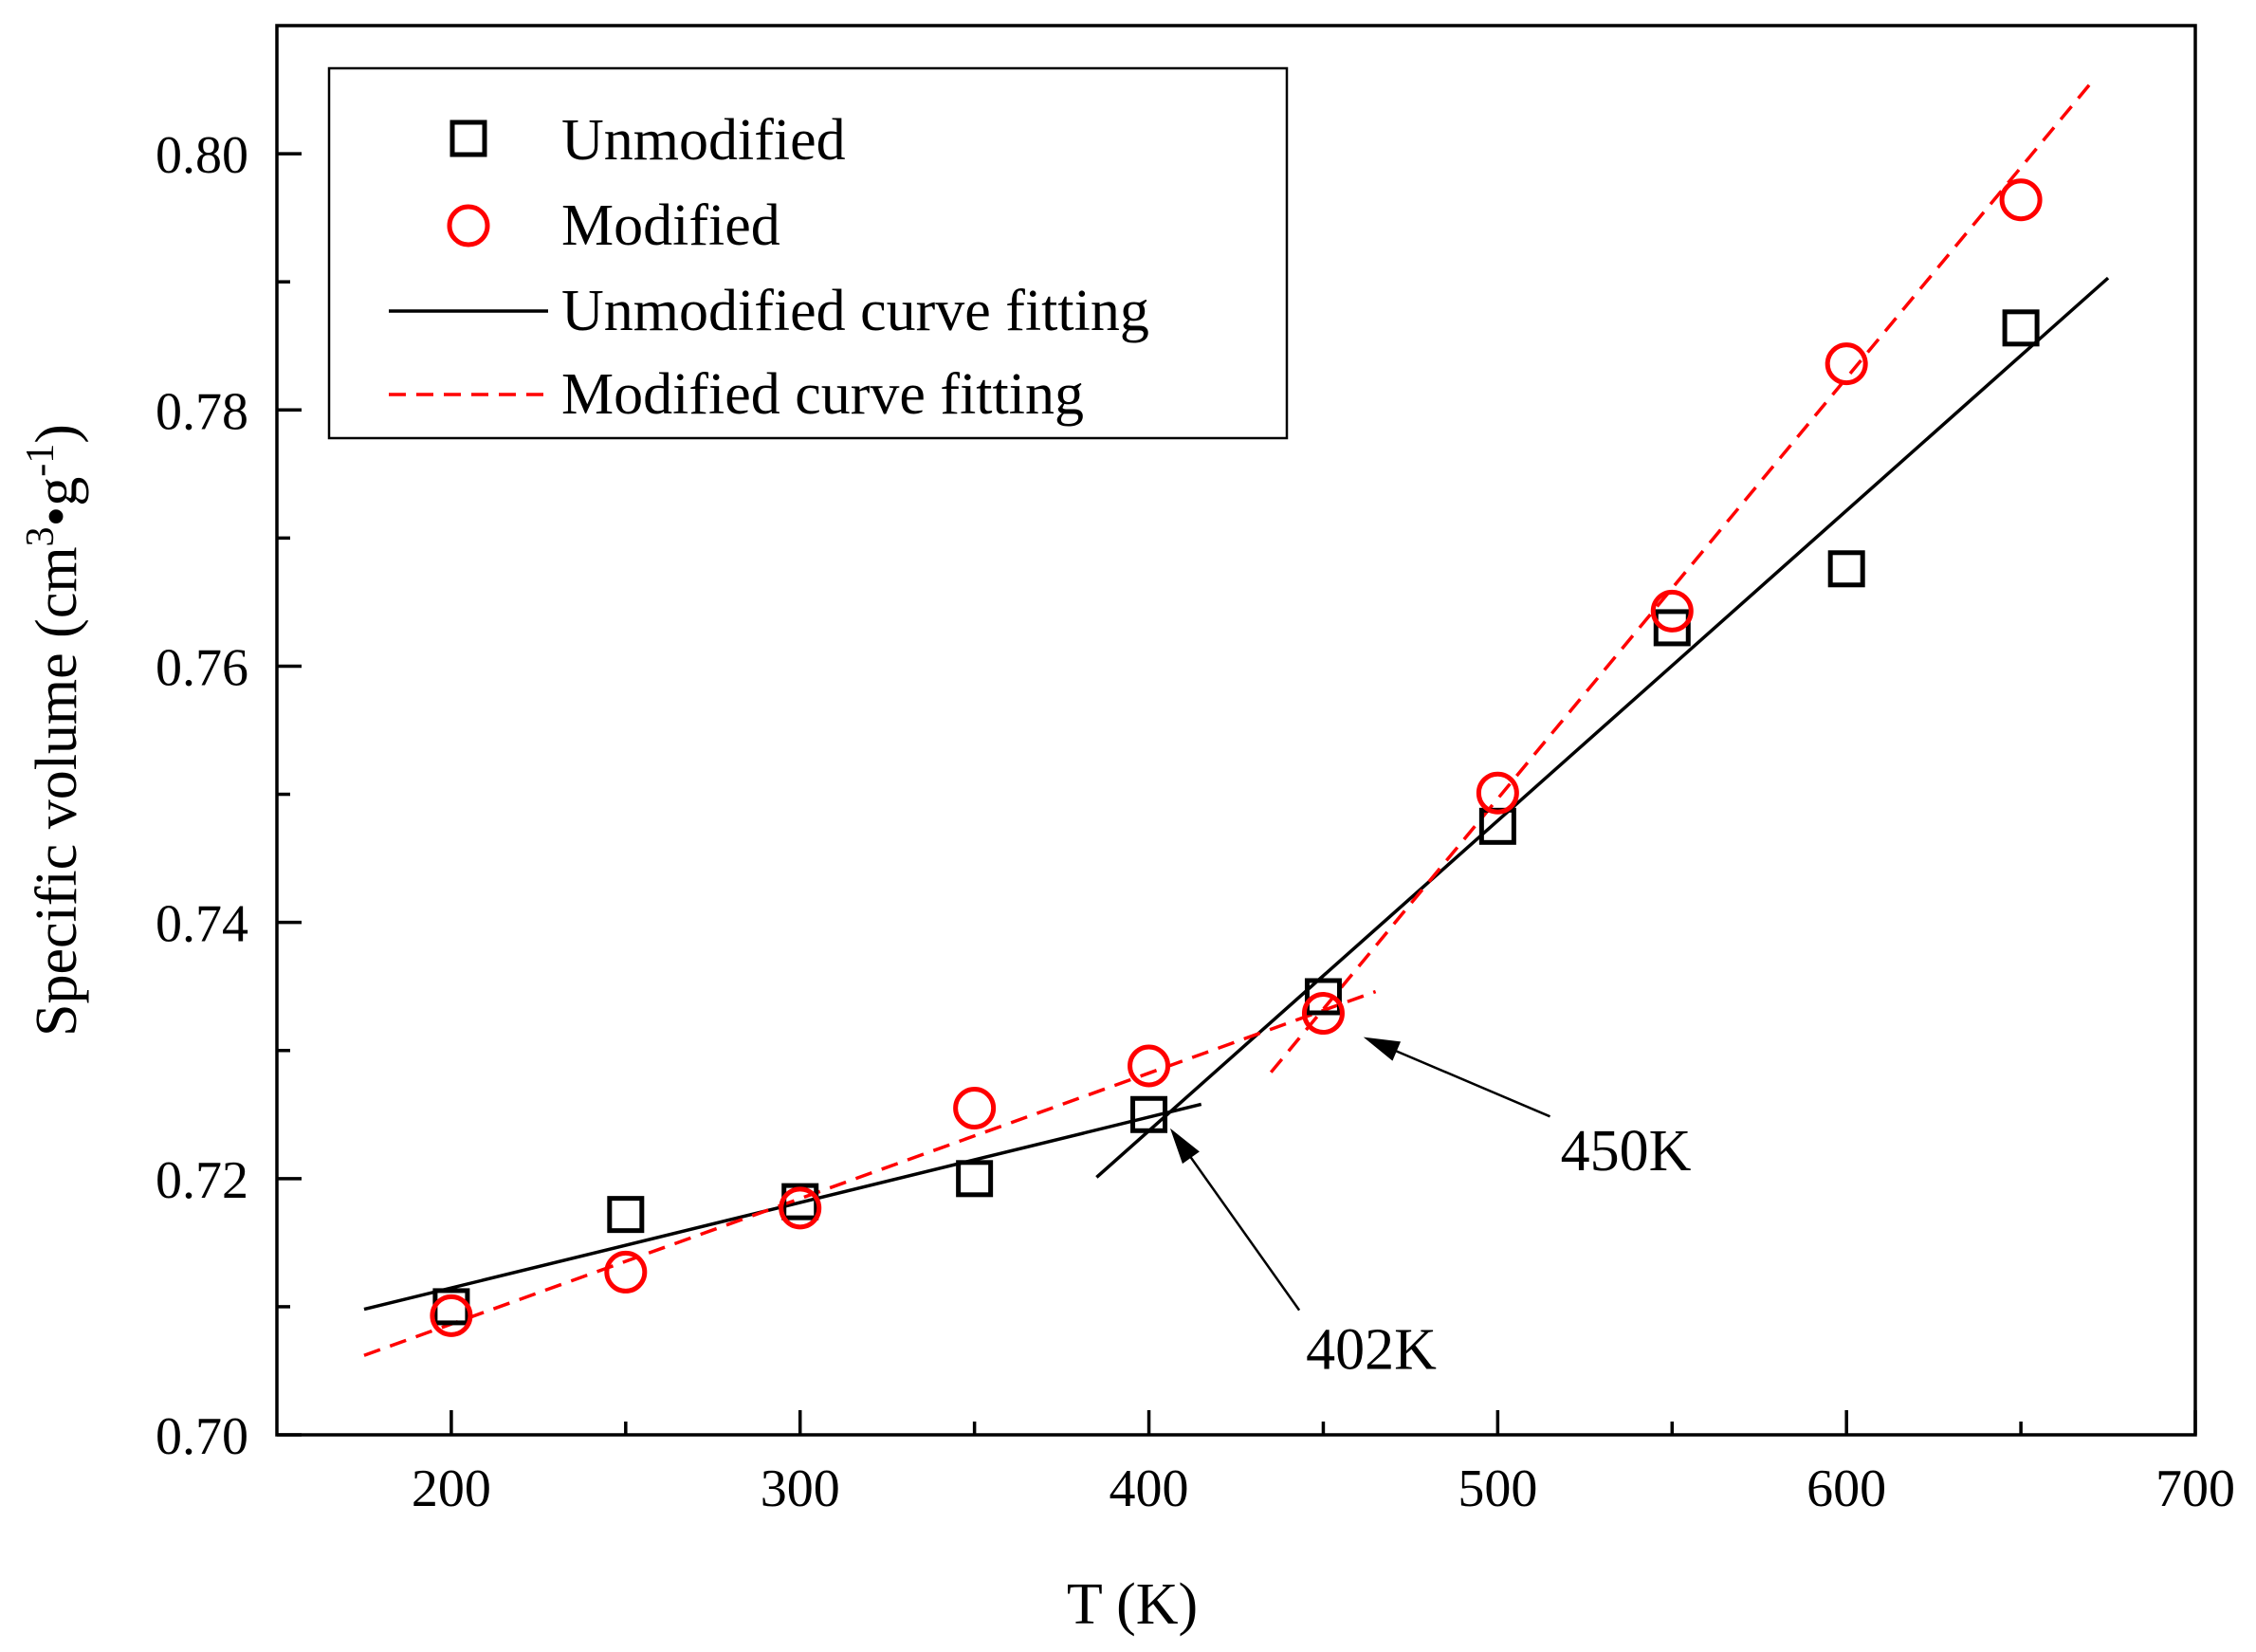 The width and height of the screenshot is (2256, 1652). I want to click on annotations: 402K 450K, so click(1430, 1209).